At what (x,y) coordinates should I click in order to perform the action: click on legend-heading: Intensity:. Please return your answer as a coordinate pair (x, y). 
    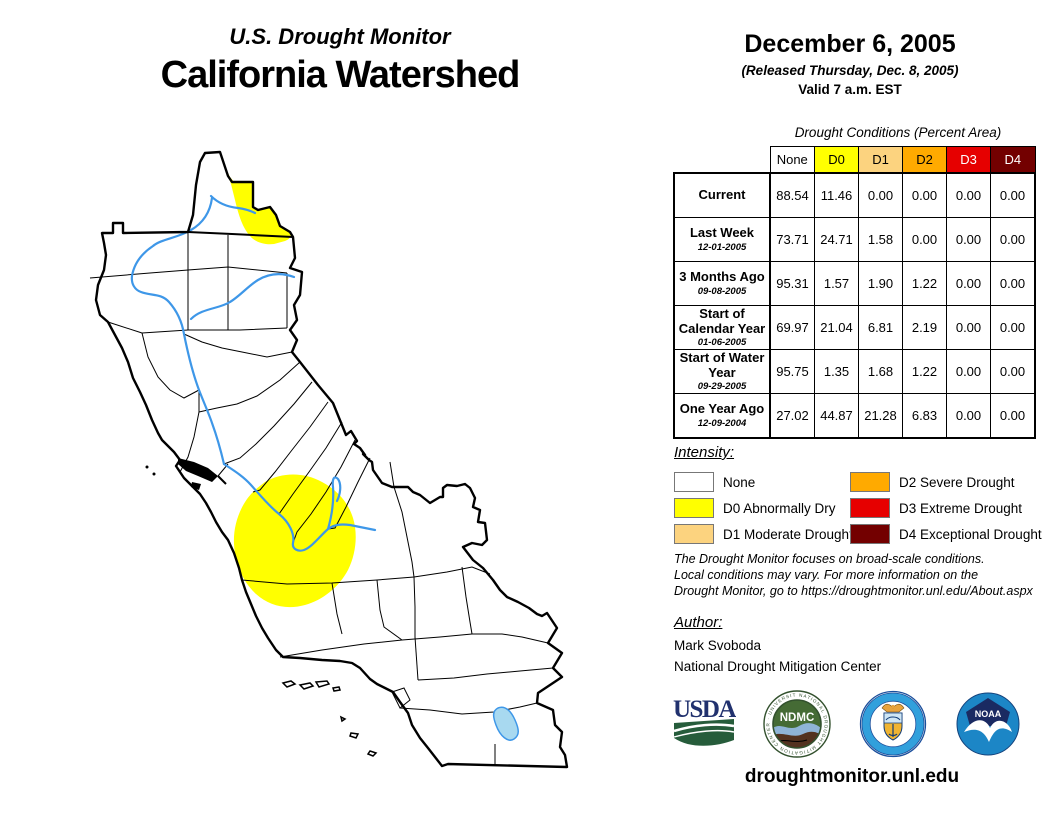
    Looking at the image, I should click on (704, 452).